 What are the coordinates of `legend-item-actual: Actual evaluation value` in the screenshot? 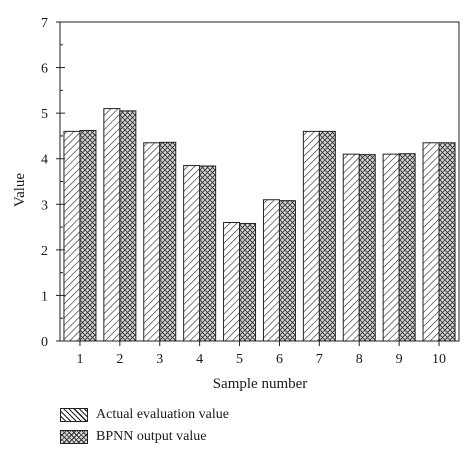 It's located at (144, 415).